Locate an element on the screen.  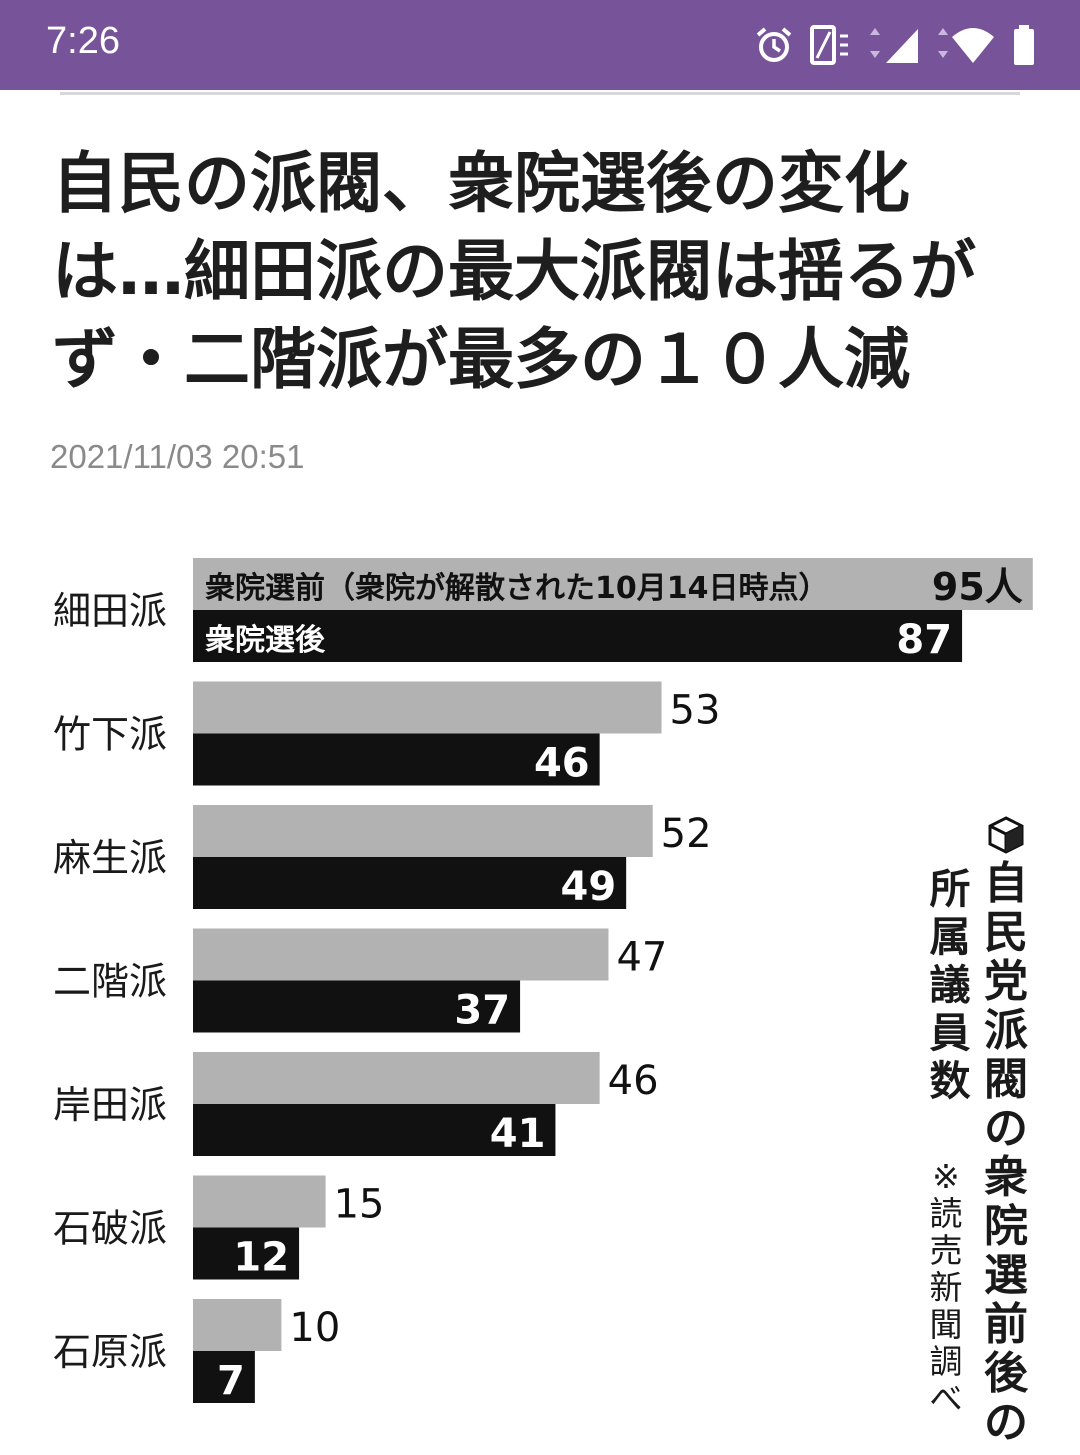
status-icons is located at coordinates (895, 45).